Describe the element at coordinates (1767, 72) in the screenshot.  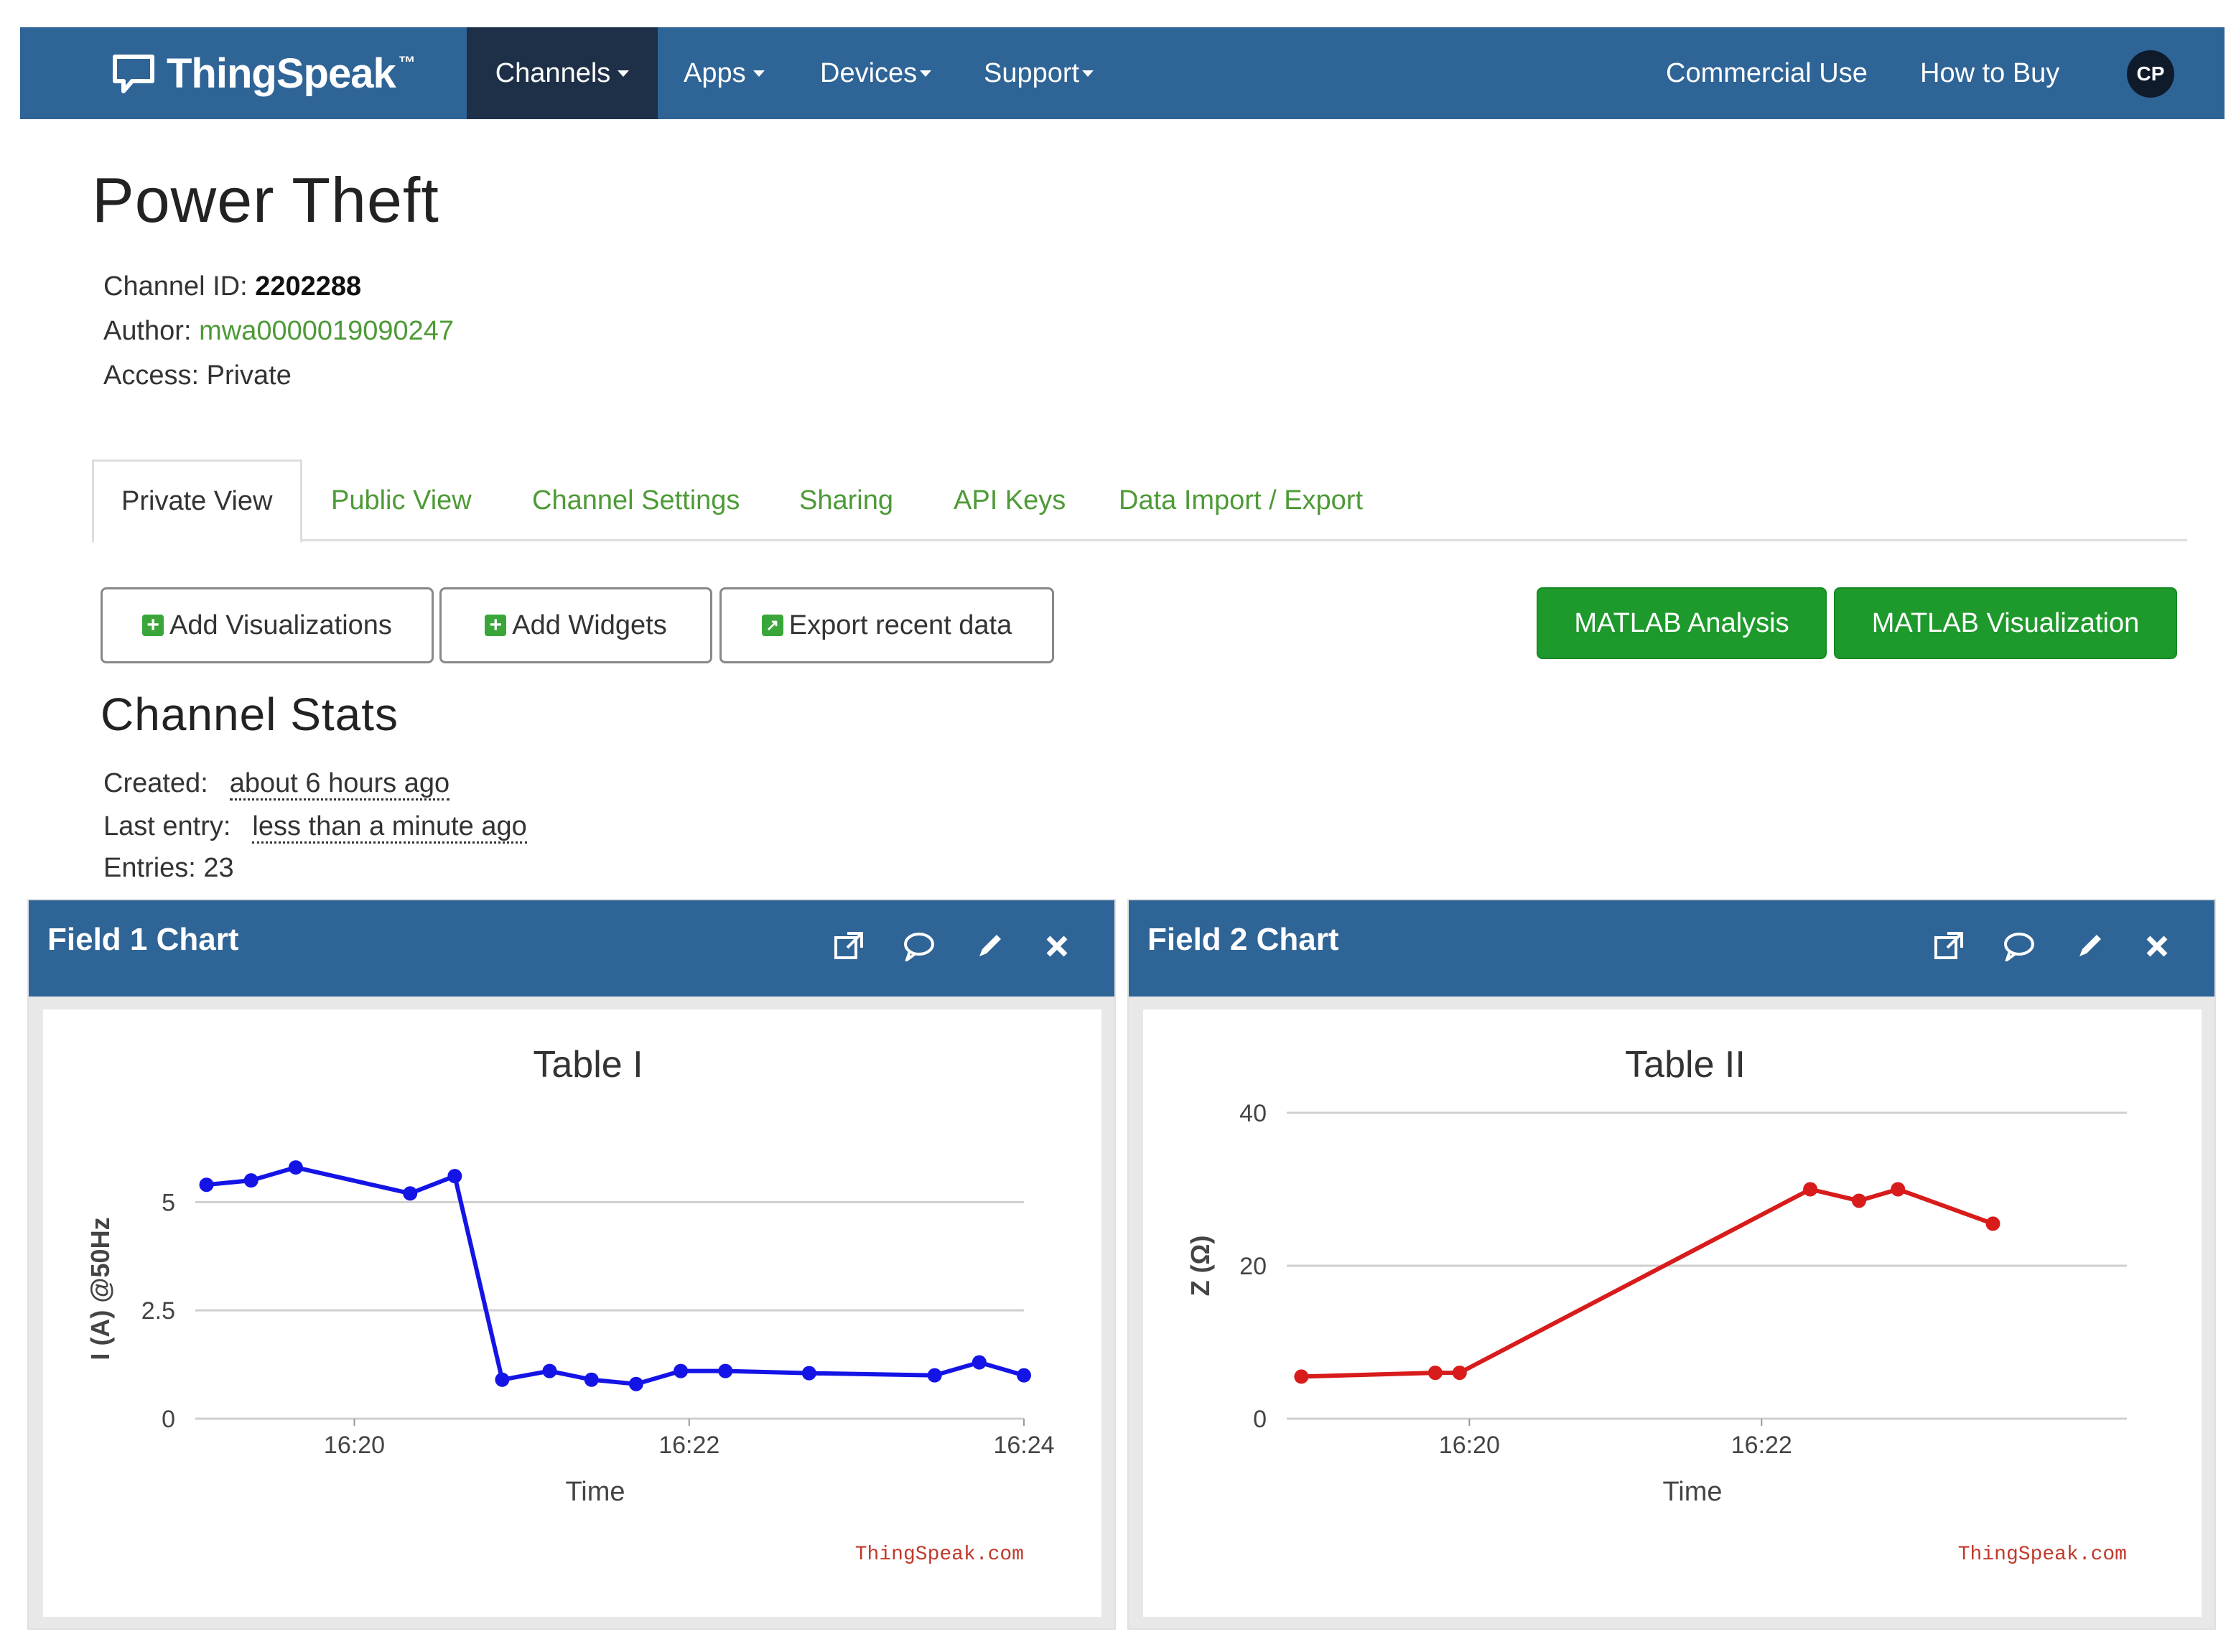
I see `nav-commercial-use: Commercial Use` at that location.